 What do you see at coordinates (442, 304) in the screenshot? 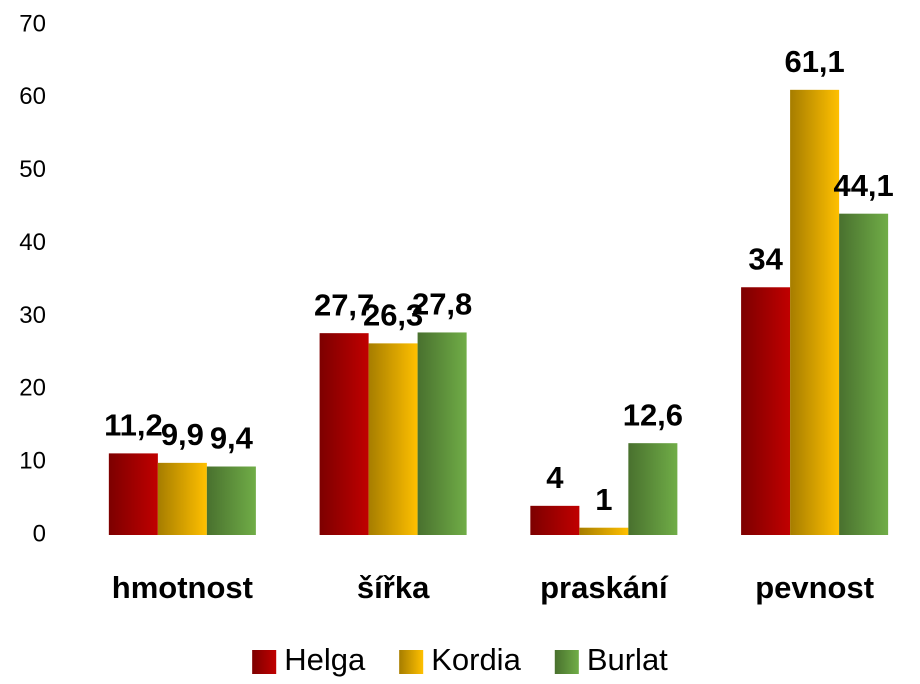
I see `data-label: 27,8` at bounding box center [442, 304].